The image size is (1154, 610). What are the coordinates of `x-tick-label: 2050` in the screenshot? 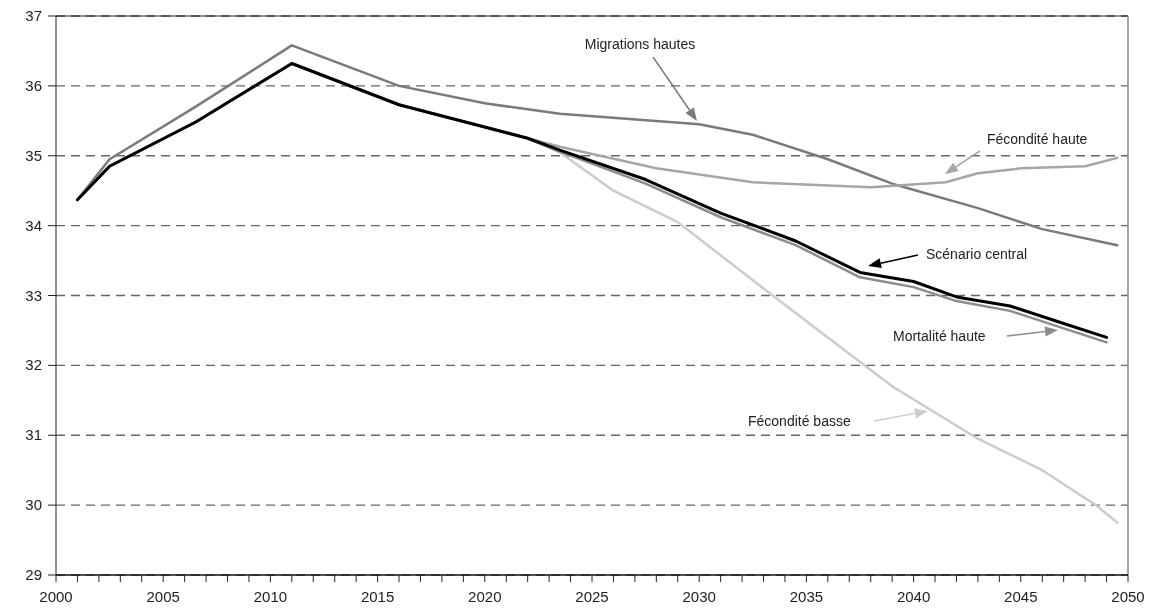 It's located at (1128, 596).